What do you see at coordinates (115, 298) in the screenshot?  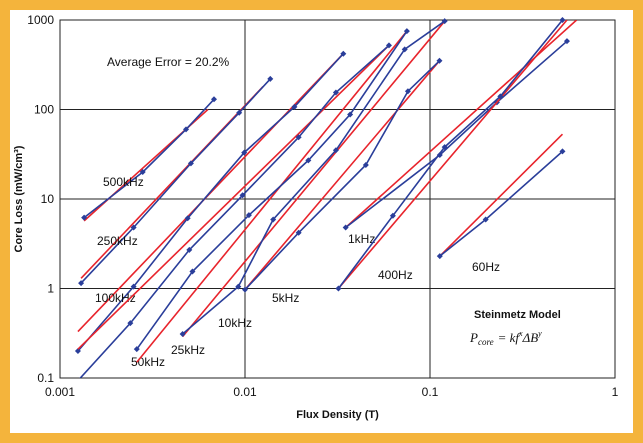 I see `series-label-100kHz: 100kHz` at bounding box center [115, 298].